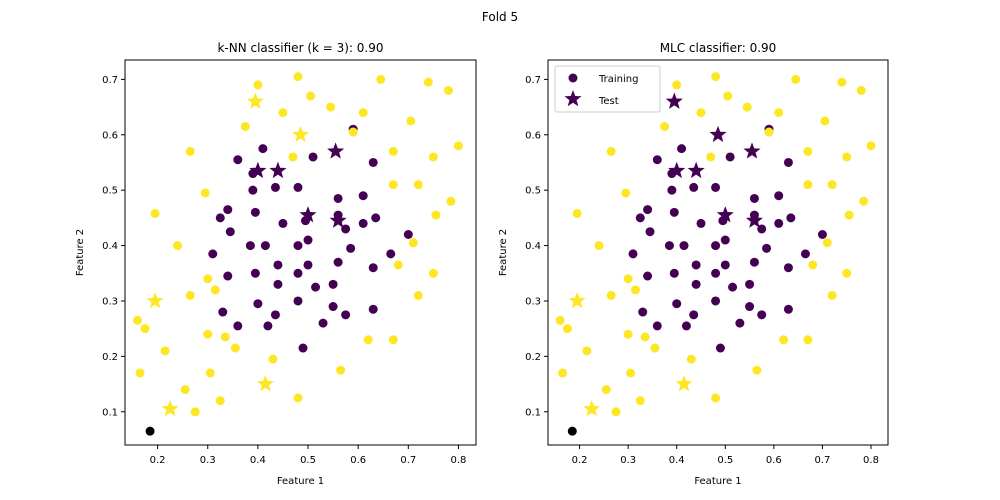 Image resolution: width=1000 pixels, height=500 pixels. What do you see at coordinates (618, 79) in the screenshot?
I see `legend-training-label: Training` at bounding box center [618, 79].